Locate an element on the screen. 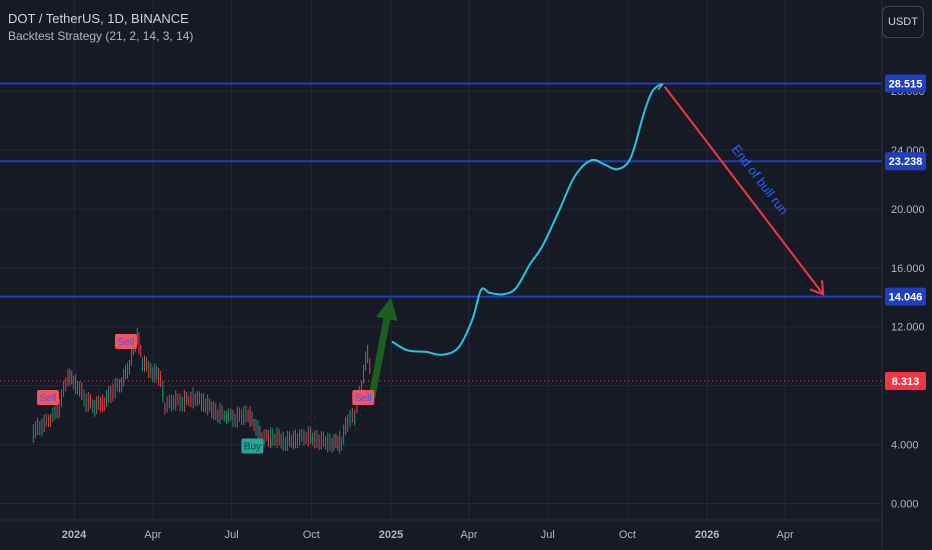  price-tag-label: 14.046 is located at coordinates (906, 298).